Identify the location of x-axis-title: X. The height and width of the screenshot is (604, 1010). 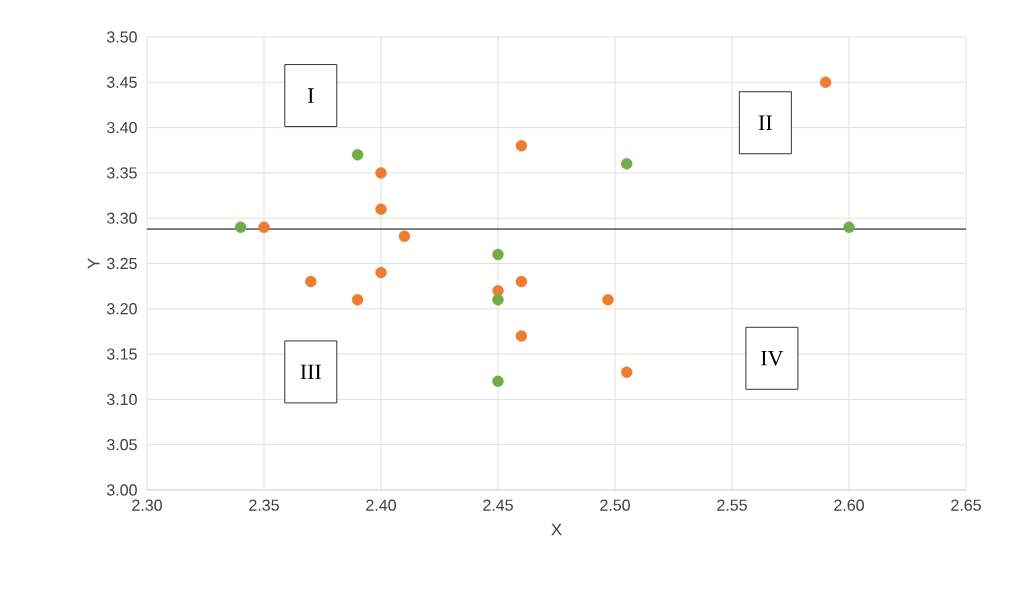
(556, 529).